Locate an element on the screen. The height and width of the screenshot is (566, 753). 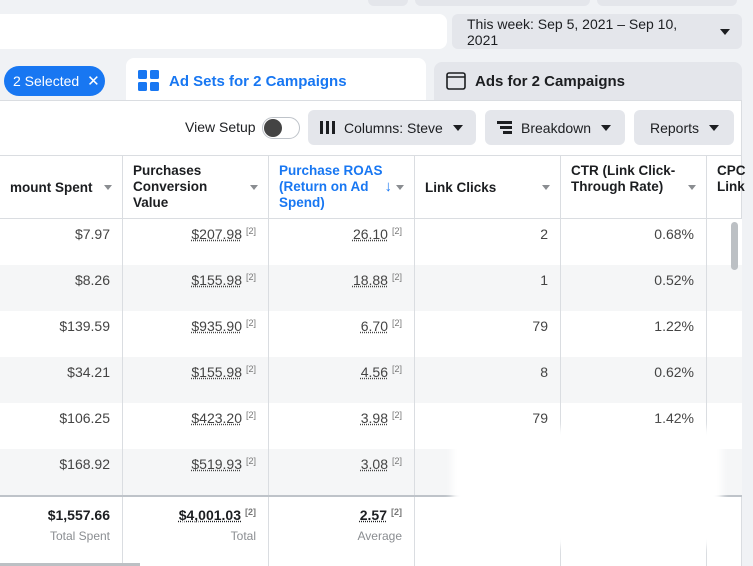
cell-value: 3.08 is located at coordinates (374, 464).